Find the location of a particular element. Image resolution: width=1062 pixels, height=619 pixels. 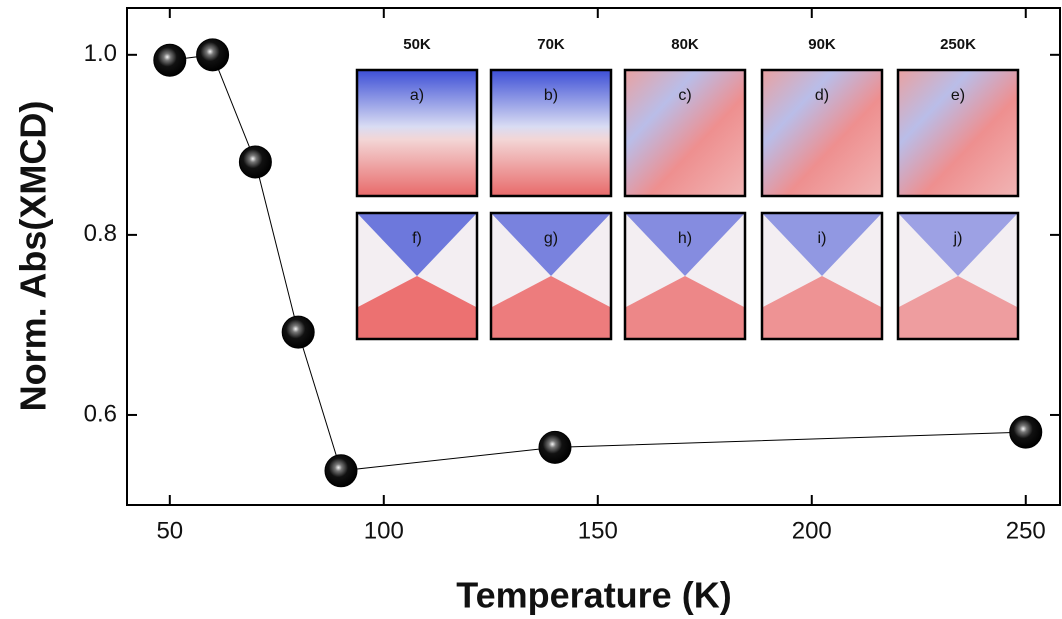

y-axis-title: Norm. Abs(XMCD) is located at coordinates (33, 256).